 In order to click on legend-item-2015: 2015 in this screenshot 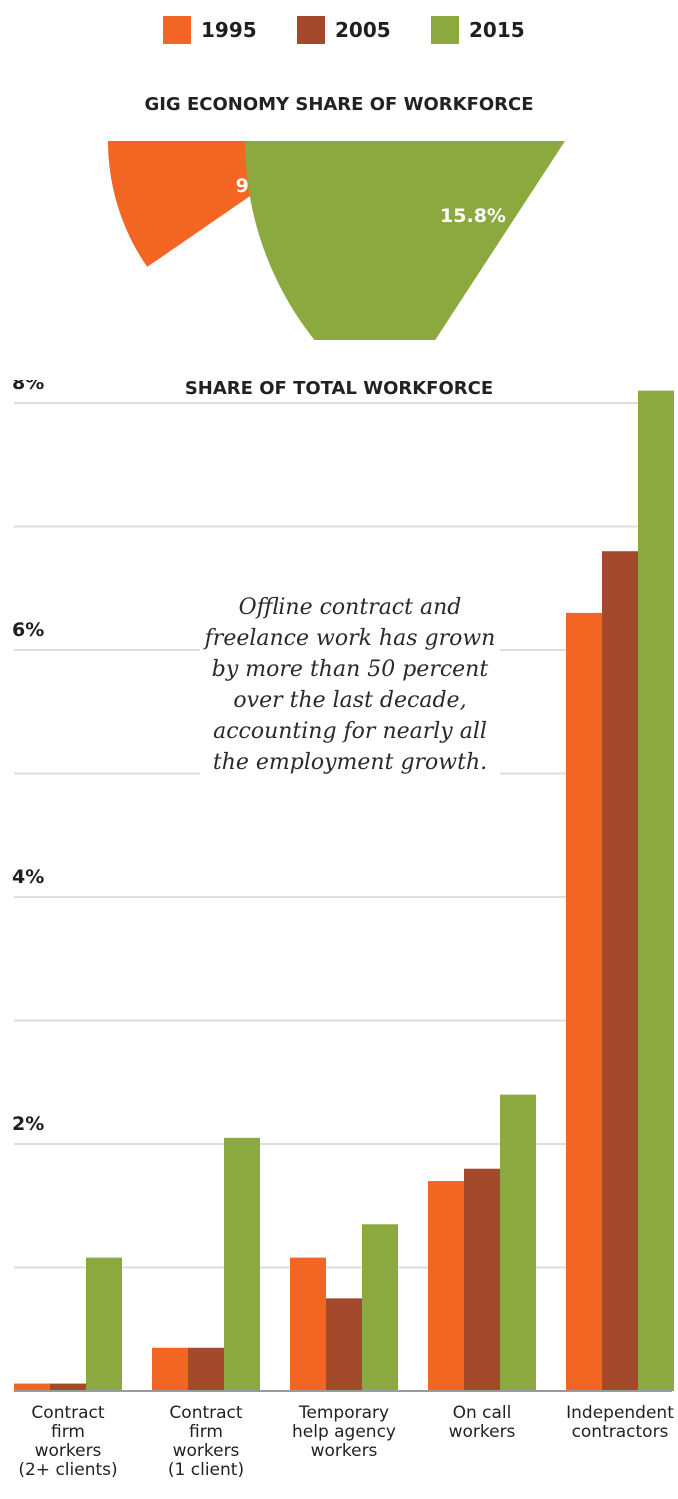, I will do `click(478, 30)`.